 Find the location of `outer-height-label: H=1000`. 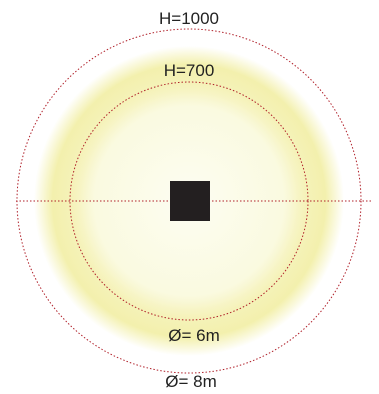

outer-height-label: H=1000 is located at coordinates (189, 18).